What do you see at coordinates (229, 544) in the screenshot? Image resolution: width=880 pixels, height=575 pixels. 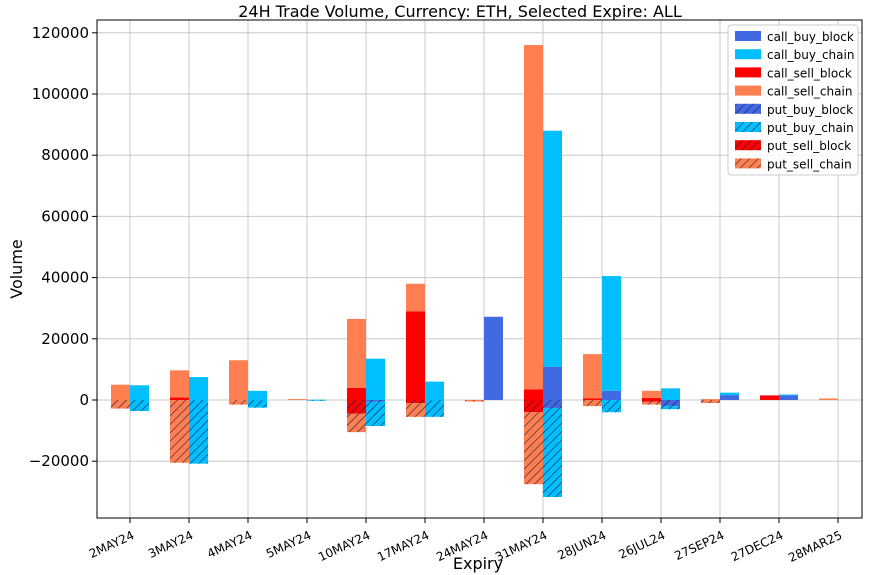 I see `x-tick-label: 4MAY24` at bounding box center [229, 544].